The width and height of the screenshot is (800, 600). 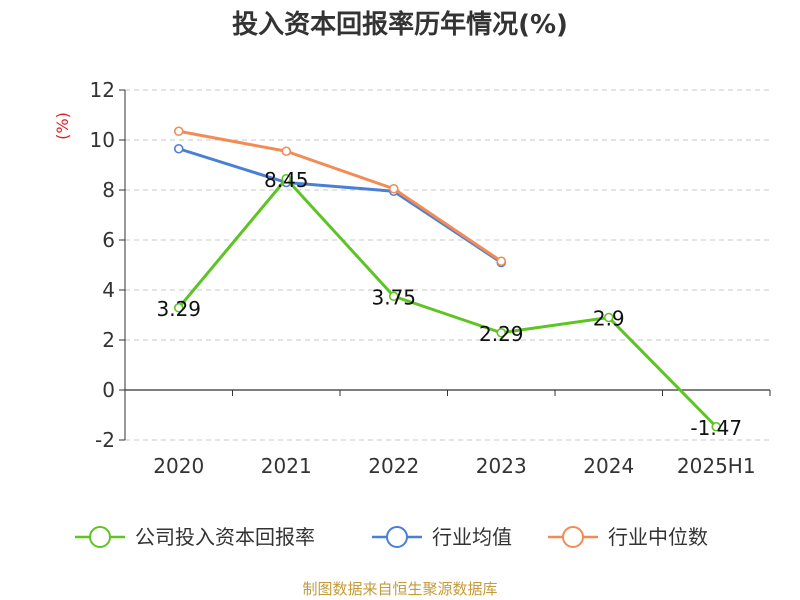 I want to click on y-tick-label: 10, so click(x=102, y=140).